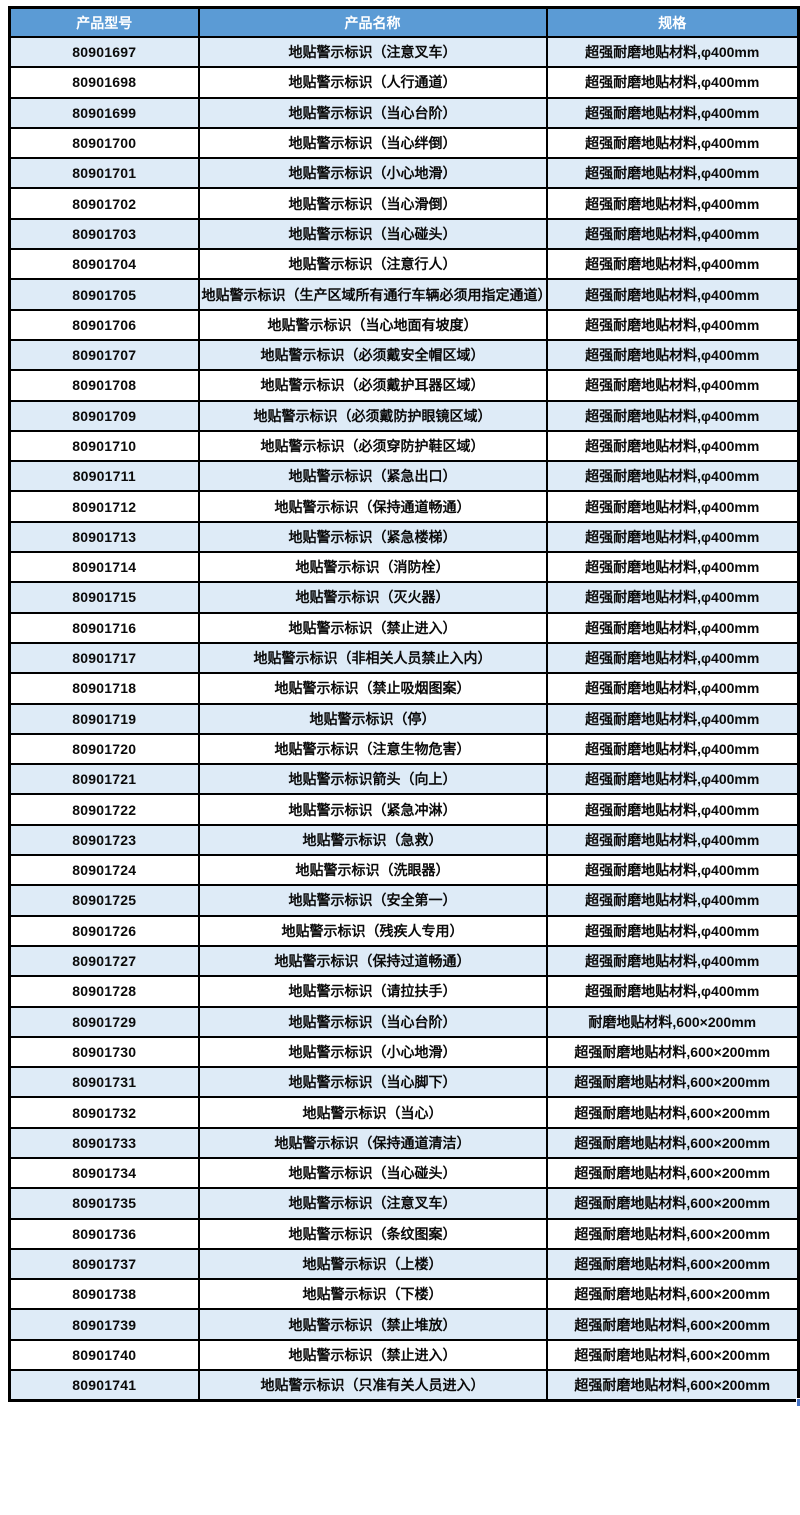 The height and width of the screenshot is (1515, 800). What do you see at coordinates (372, 294) in the screenshot?
I see `name-cell: 地贴警示标识（生产区域所有通行车辆必须用指定通道）` at bounding box center [372, 294].